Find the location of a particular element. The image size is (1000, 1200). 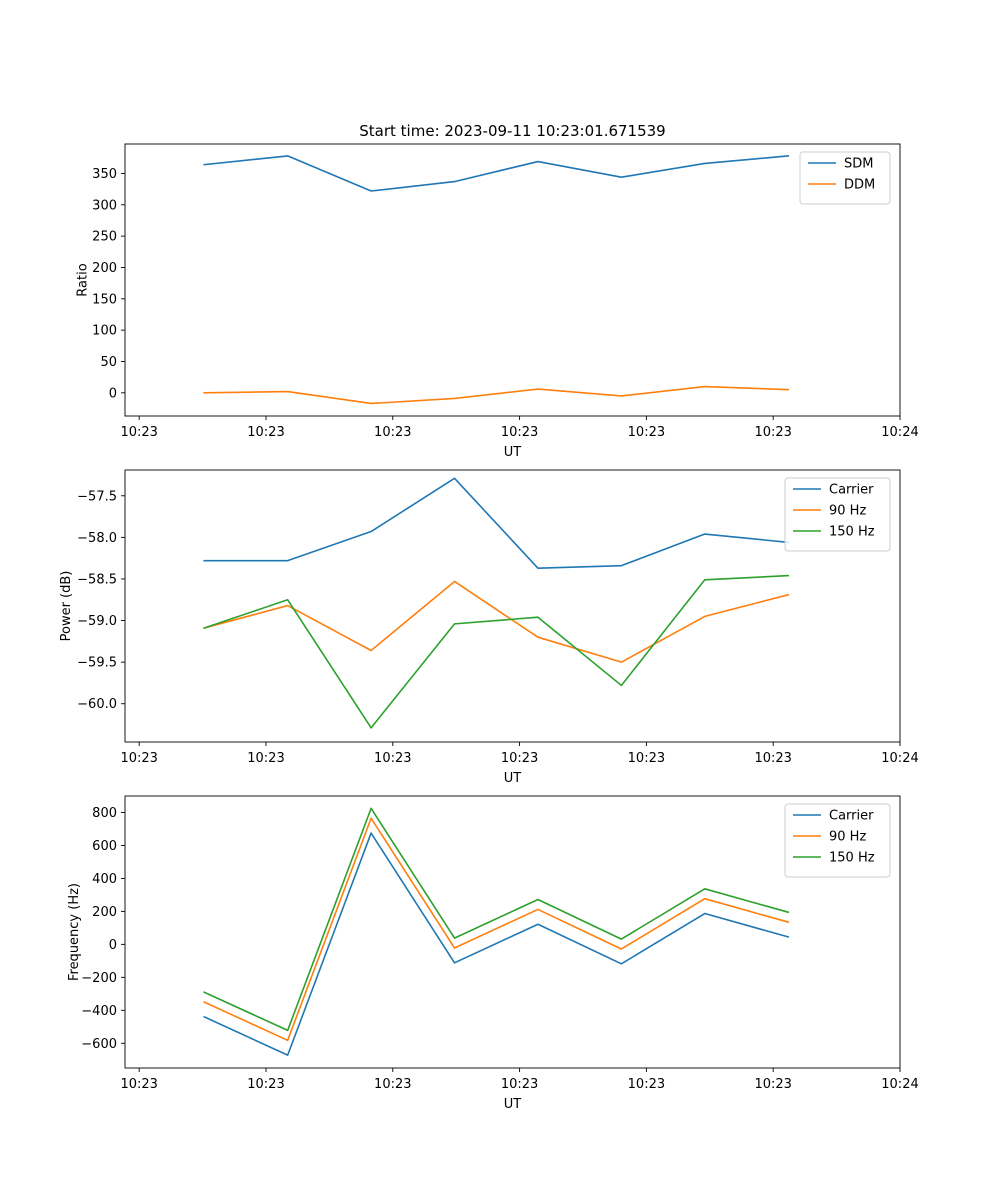

figure-title: Start time: 2023-09-11 10:23:01.671539 is located at coordinates (512, 131).